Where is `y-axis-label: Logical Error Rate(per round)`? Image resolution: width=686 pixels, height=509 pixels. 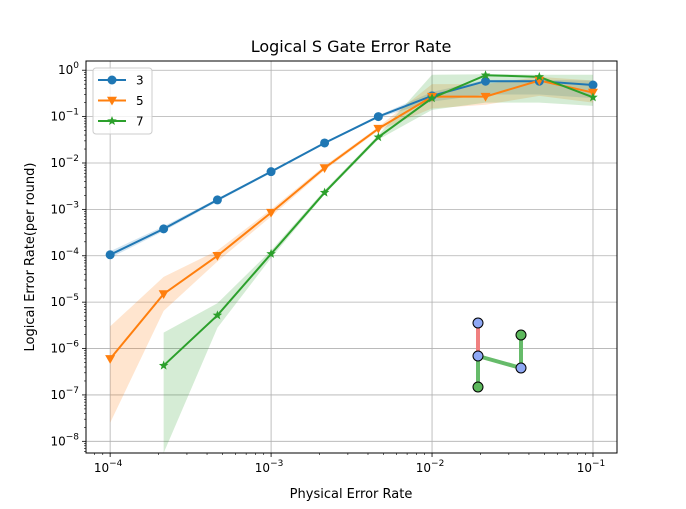
y-axis-label: Logical Error Rate(per round) is located at coordinates (30, 257).